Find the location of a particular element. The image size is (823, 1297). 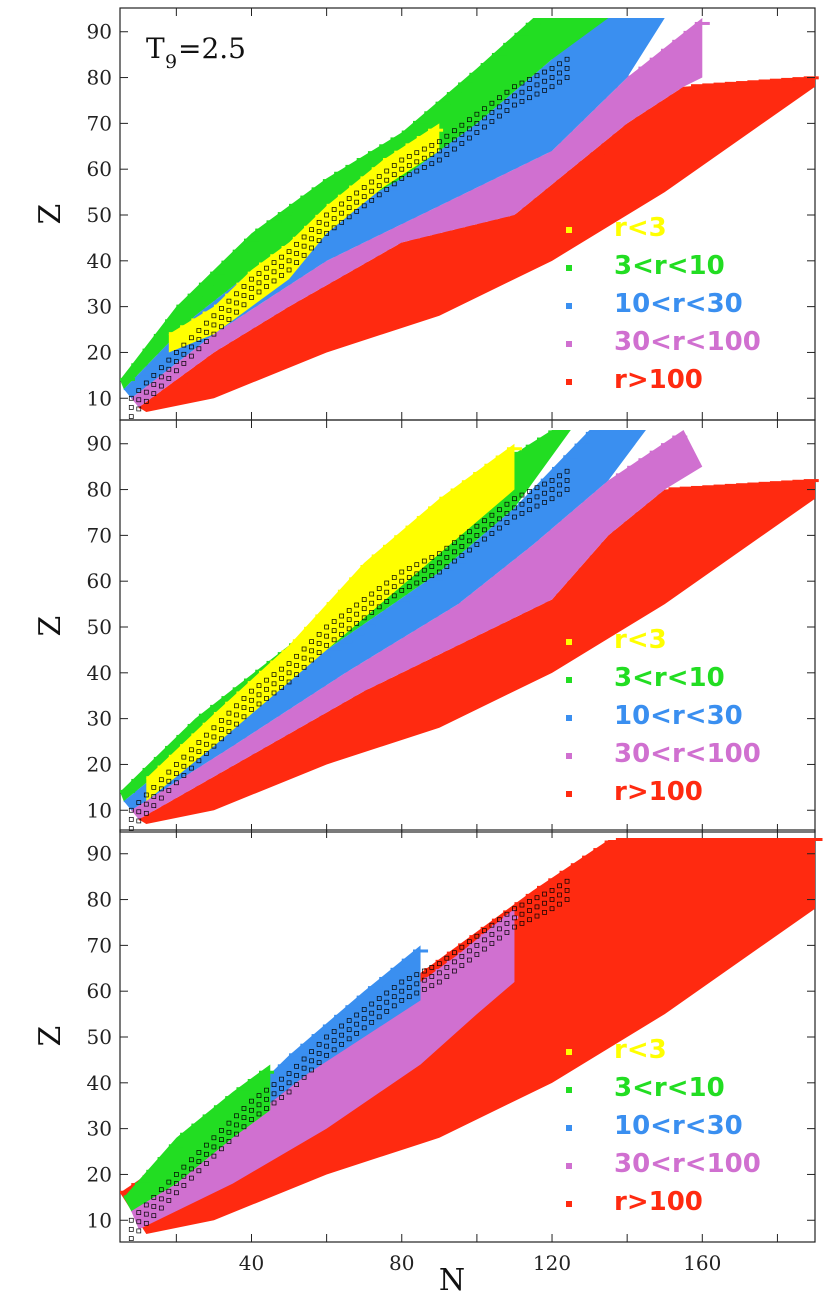

legend-label: r>100 is located at coordinates (658, 380).